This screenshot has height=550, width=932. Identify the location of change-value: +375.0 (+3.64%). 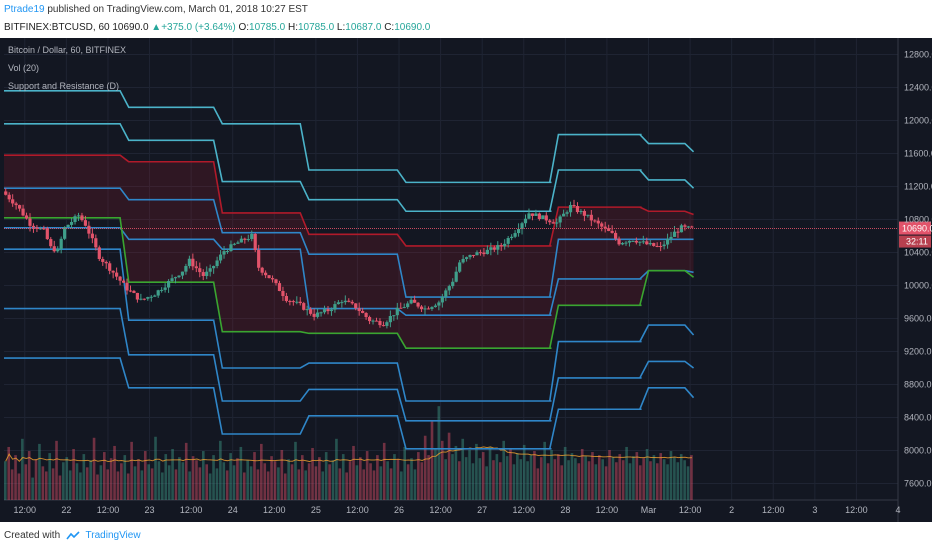
(198, 27).